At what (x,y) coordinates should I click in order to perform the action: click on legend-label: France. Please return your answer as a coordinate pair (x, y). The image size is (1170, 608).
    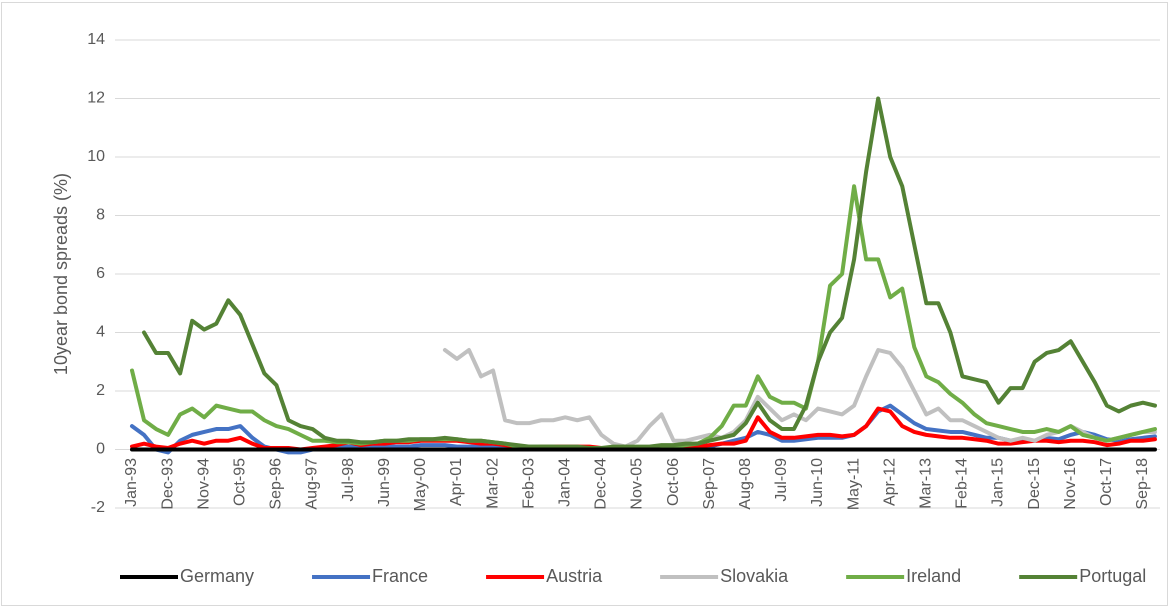
    Looking at the image, I should click on (400, 576).